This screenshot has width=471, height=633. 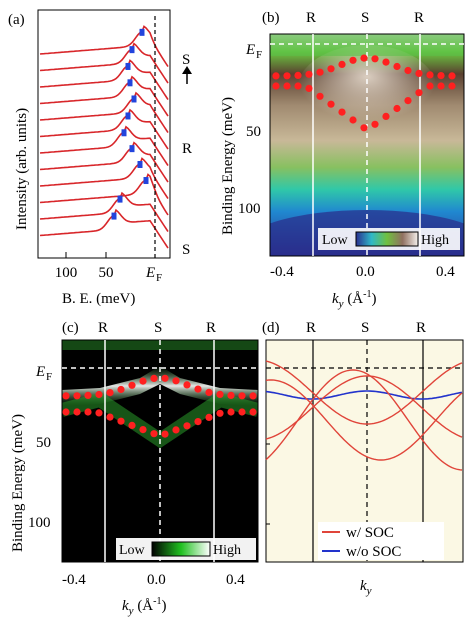 I want to click on panel-d-bands, so click(x=364, y=415).